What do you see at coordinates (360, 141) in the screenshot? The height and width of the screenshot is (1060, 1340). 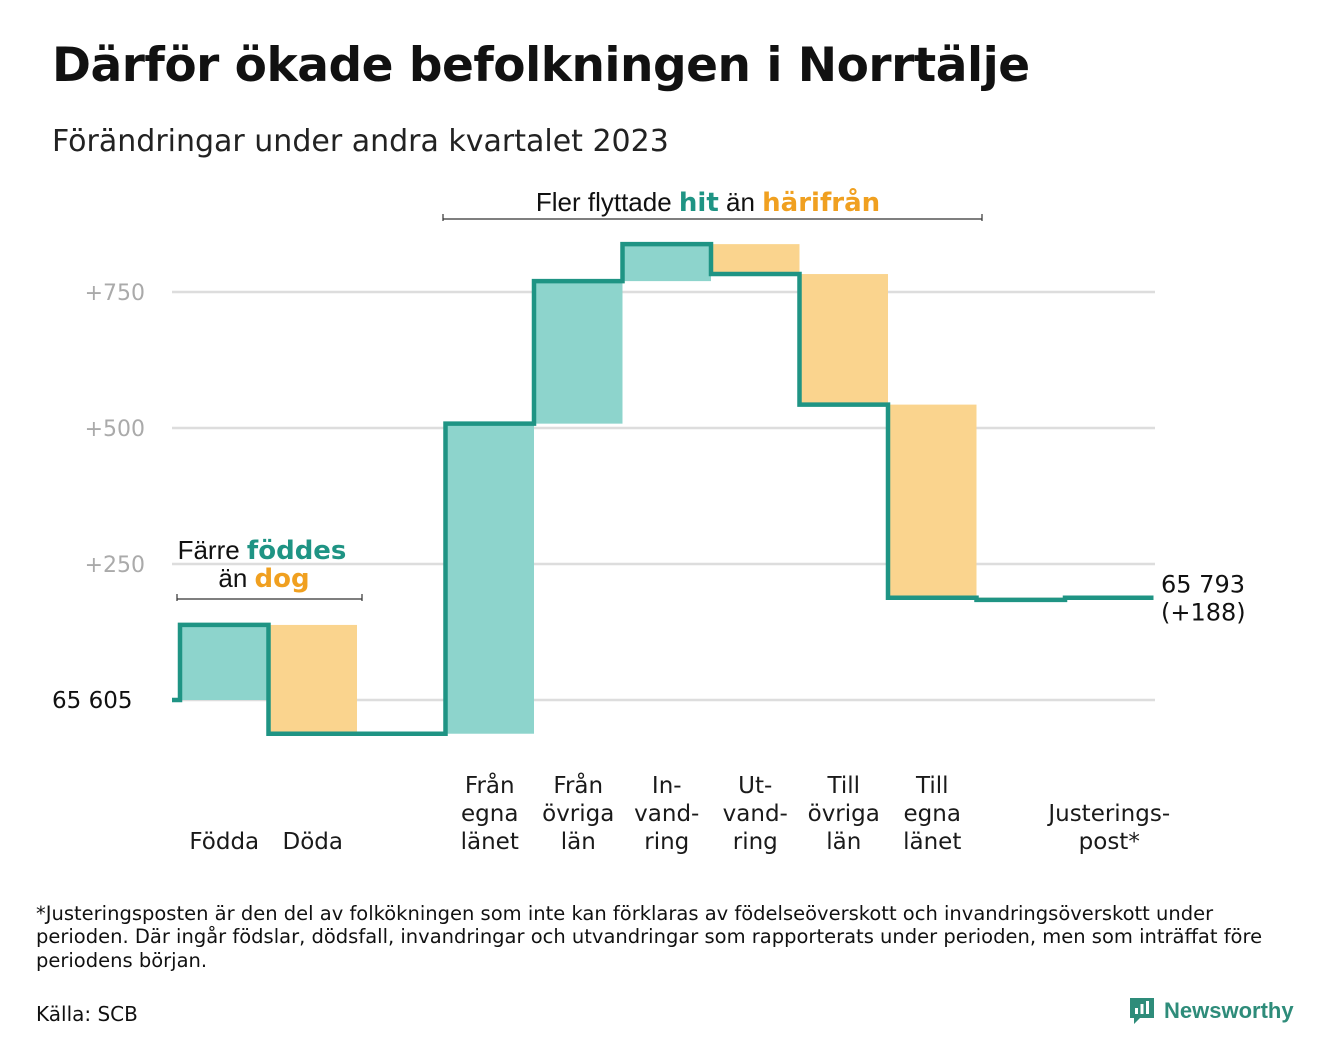 I see `chart-subtitle: Förändringar under andra kvartalet 2023` at bounding box center [360, 141].